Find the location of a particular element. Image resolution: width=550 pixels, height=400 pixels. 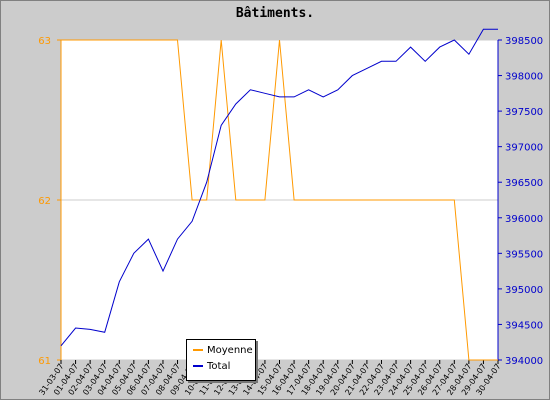

left-tick-label-61: 61 is located at coordinates (44, 361).